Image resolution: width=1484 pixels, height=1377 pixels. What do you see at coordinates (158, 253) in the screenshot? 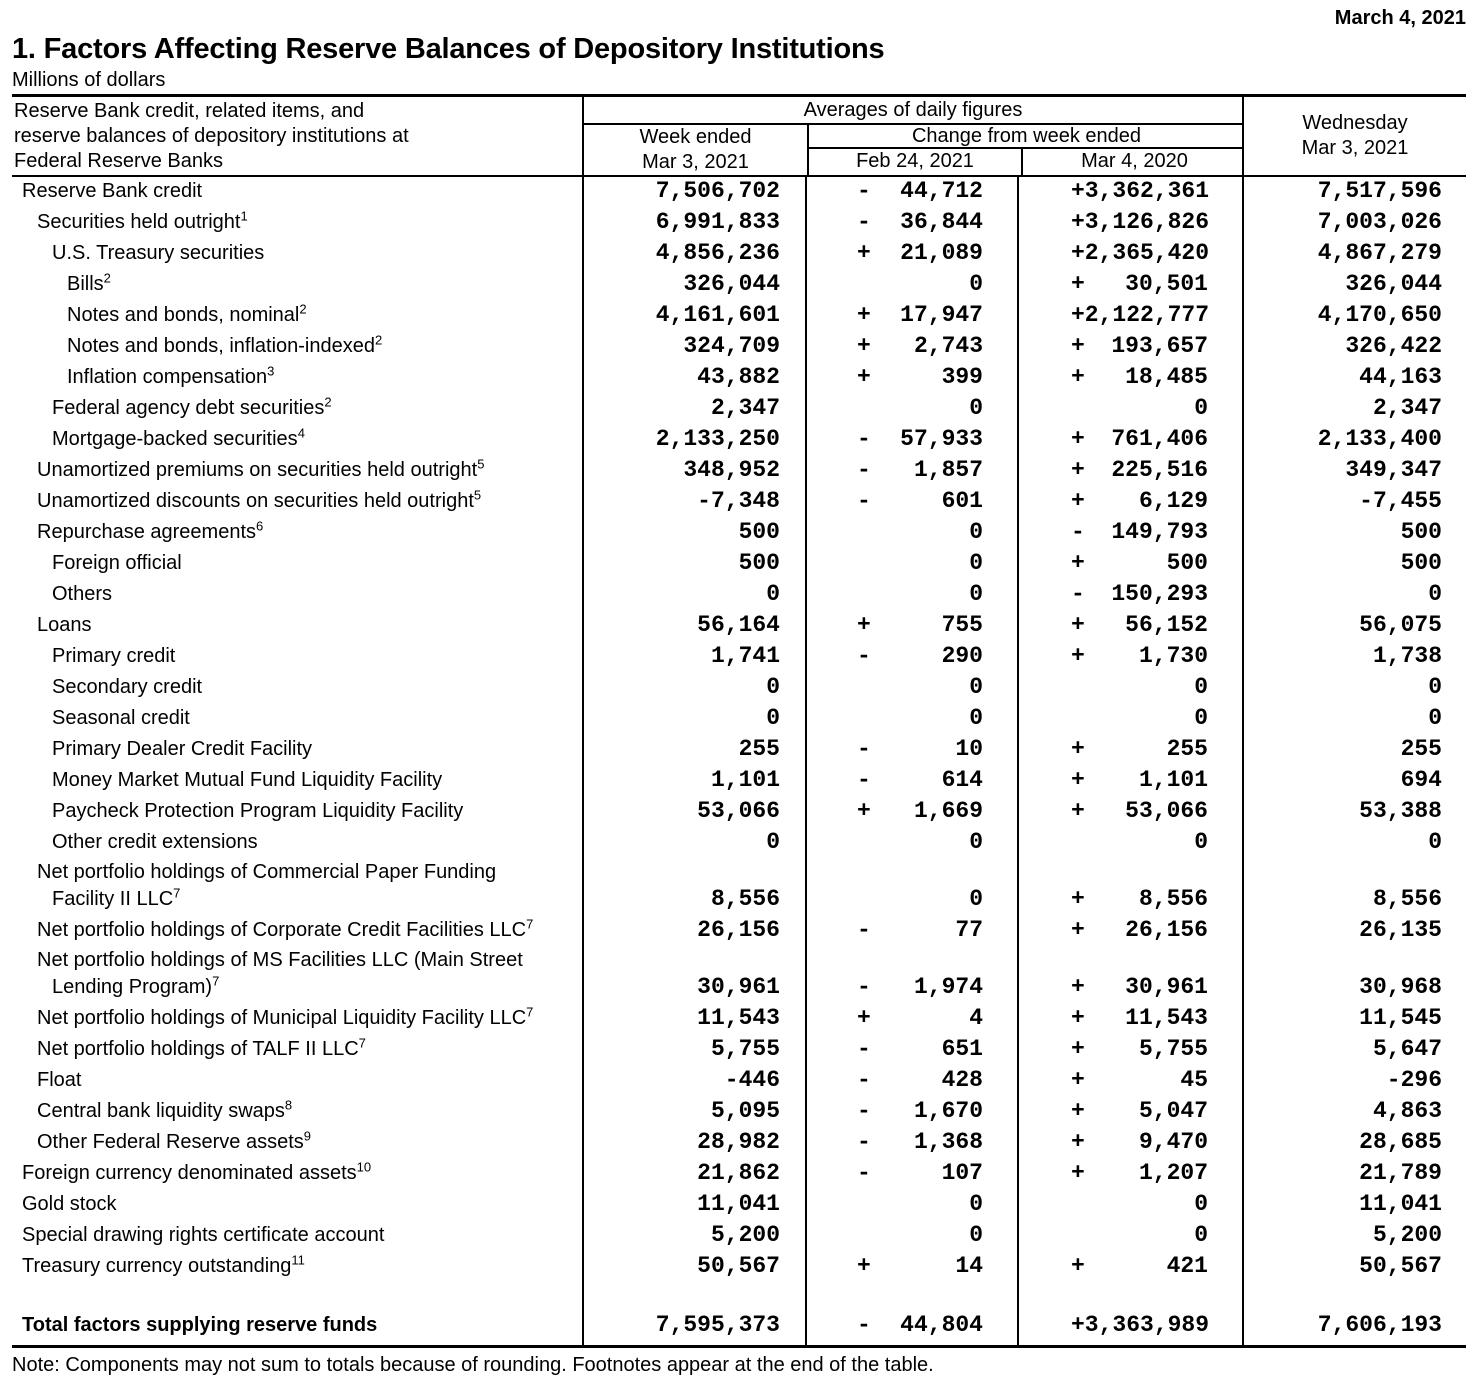
I see `row-label-line: U.S. Treasury securities` at bounding box center [158, 253].